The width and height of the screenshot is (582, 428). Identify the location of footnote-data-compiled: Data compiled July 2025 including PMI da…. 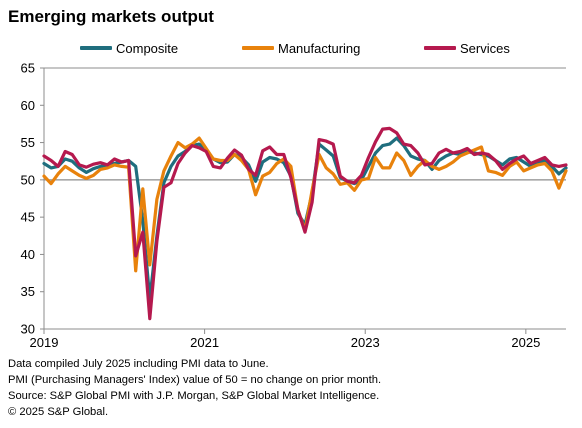
(138, 364).